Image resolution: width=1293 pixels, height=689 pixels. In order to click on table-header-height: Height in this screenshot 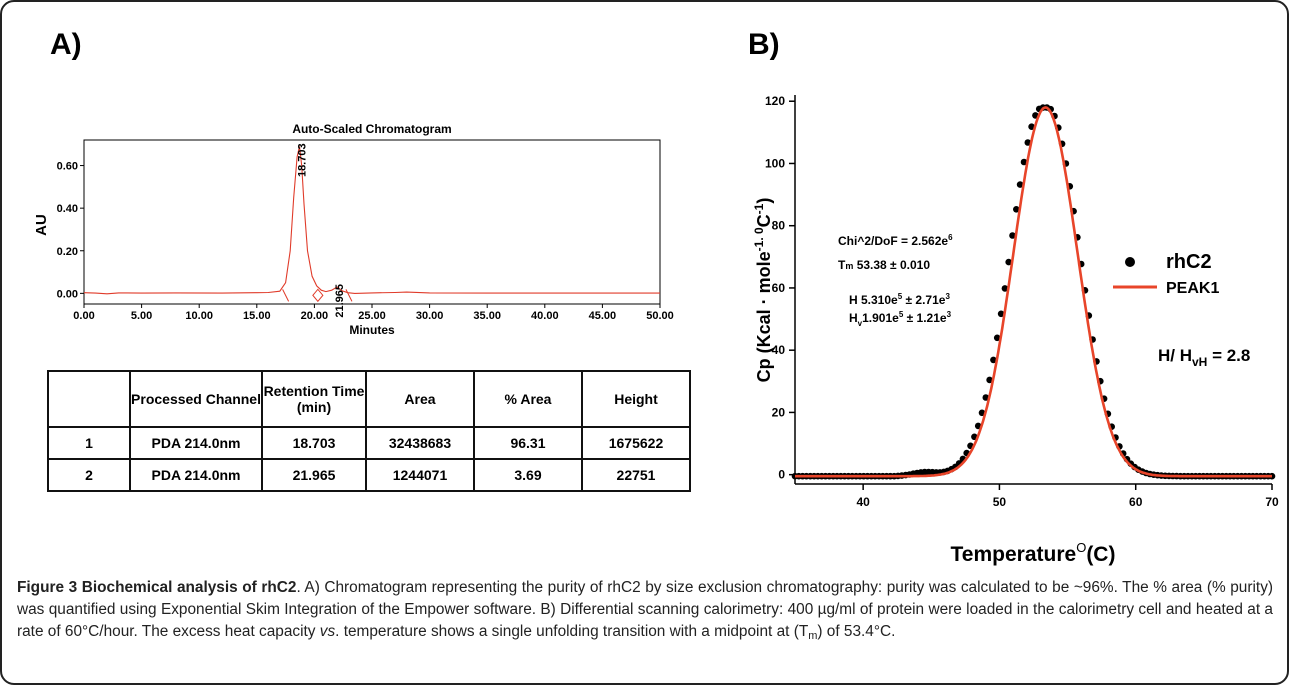, I will do `click(636, 399)`.